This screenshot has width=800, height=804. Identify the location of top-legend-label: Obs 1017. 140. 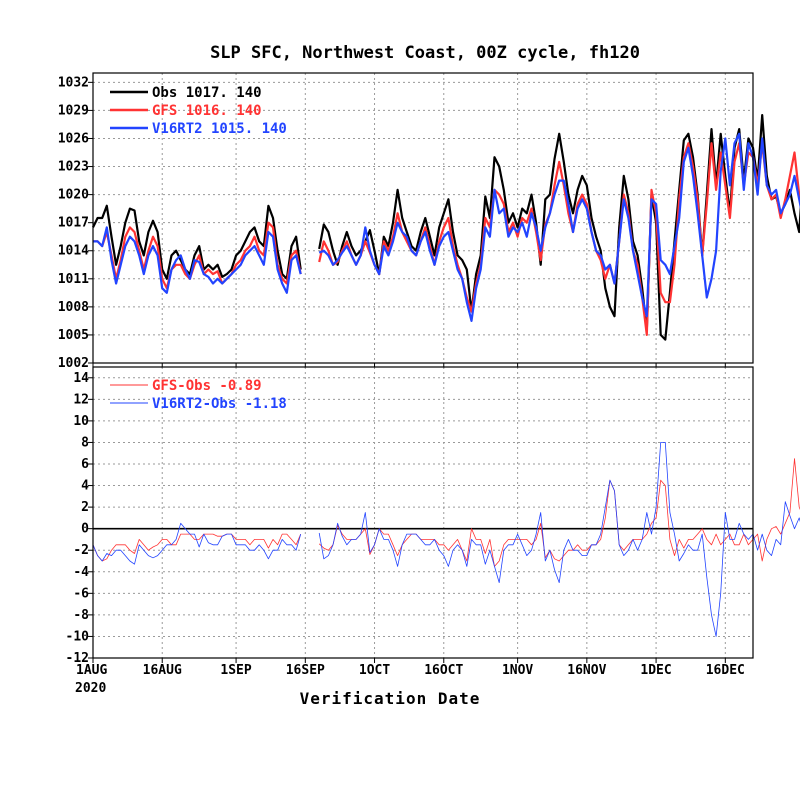
(207, 93).